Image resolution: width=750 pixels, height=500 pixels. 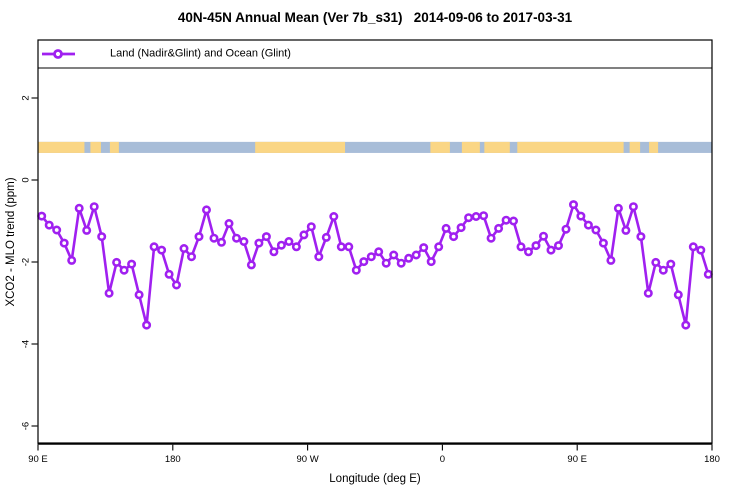 What do you see at coordinates (26, 98) in the screenshot?
I see `y-tick-label: 2` at bounding box center [26, 98].